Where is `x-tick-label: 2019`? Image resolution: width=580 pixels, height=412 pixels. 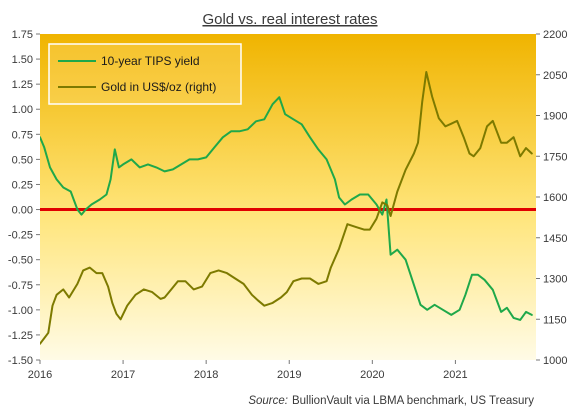
x-tick-label: 2019 is located at coordinates (289, 375).